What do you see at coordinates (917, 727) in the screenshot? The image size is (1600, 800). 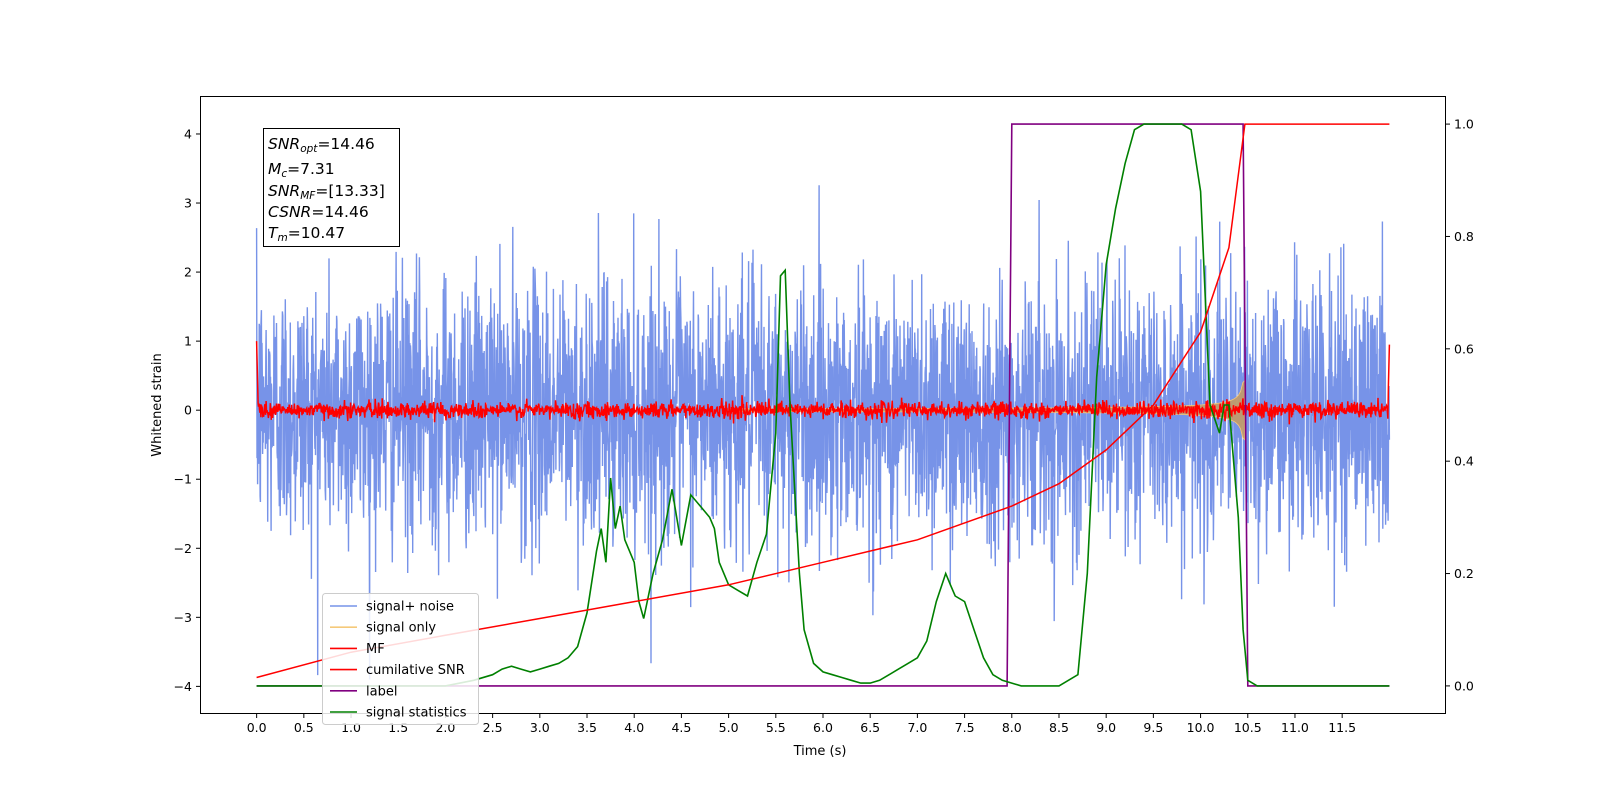 I see `x-tick-label: 7.0` at bounding box center [917, 727].